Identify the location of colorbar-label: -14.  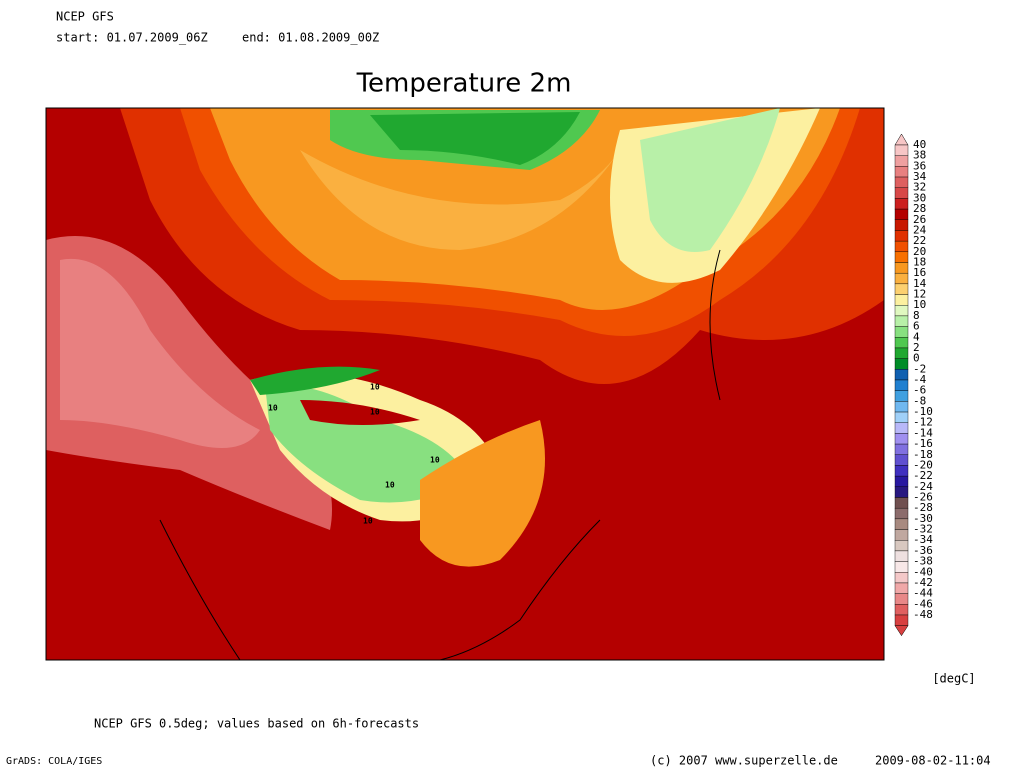
(923, 432).